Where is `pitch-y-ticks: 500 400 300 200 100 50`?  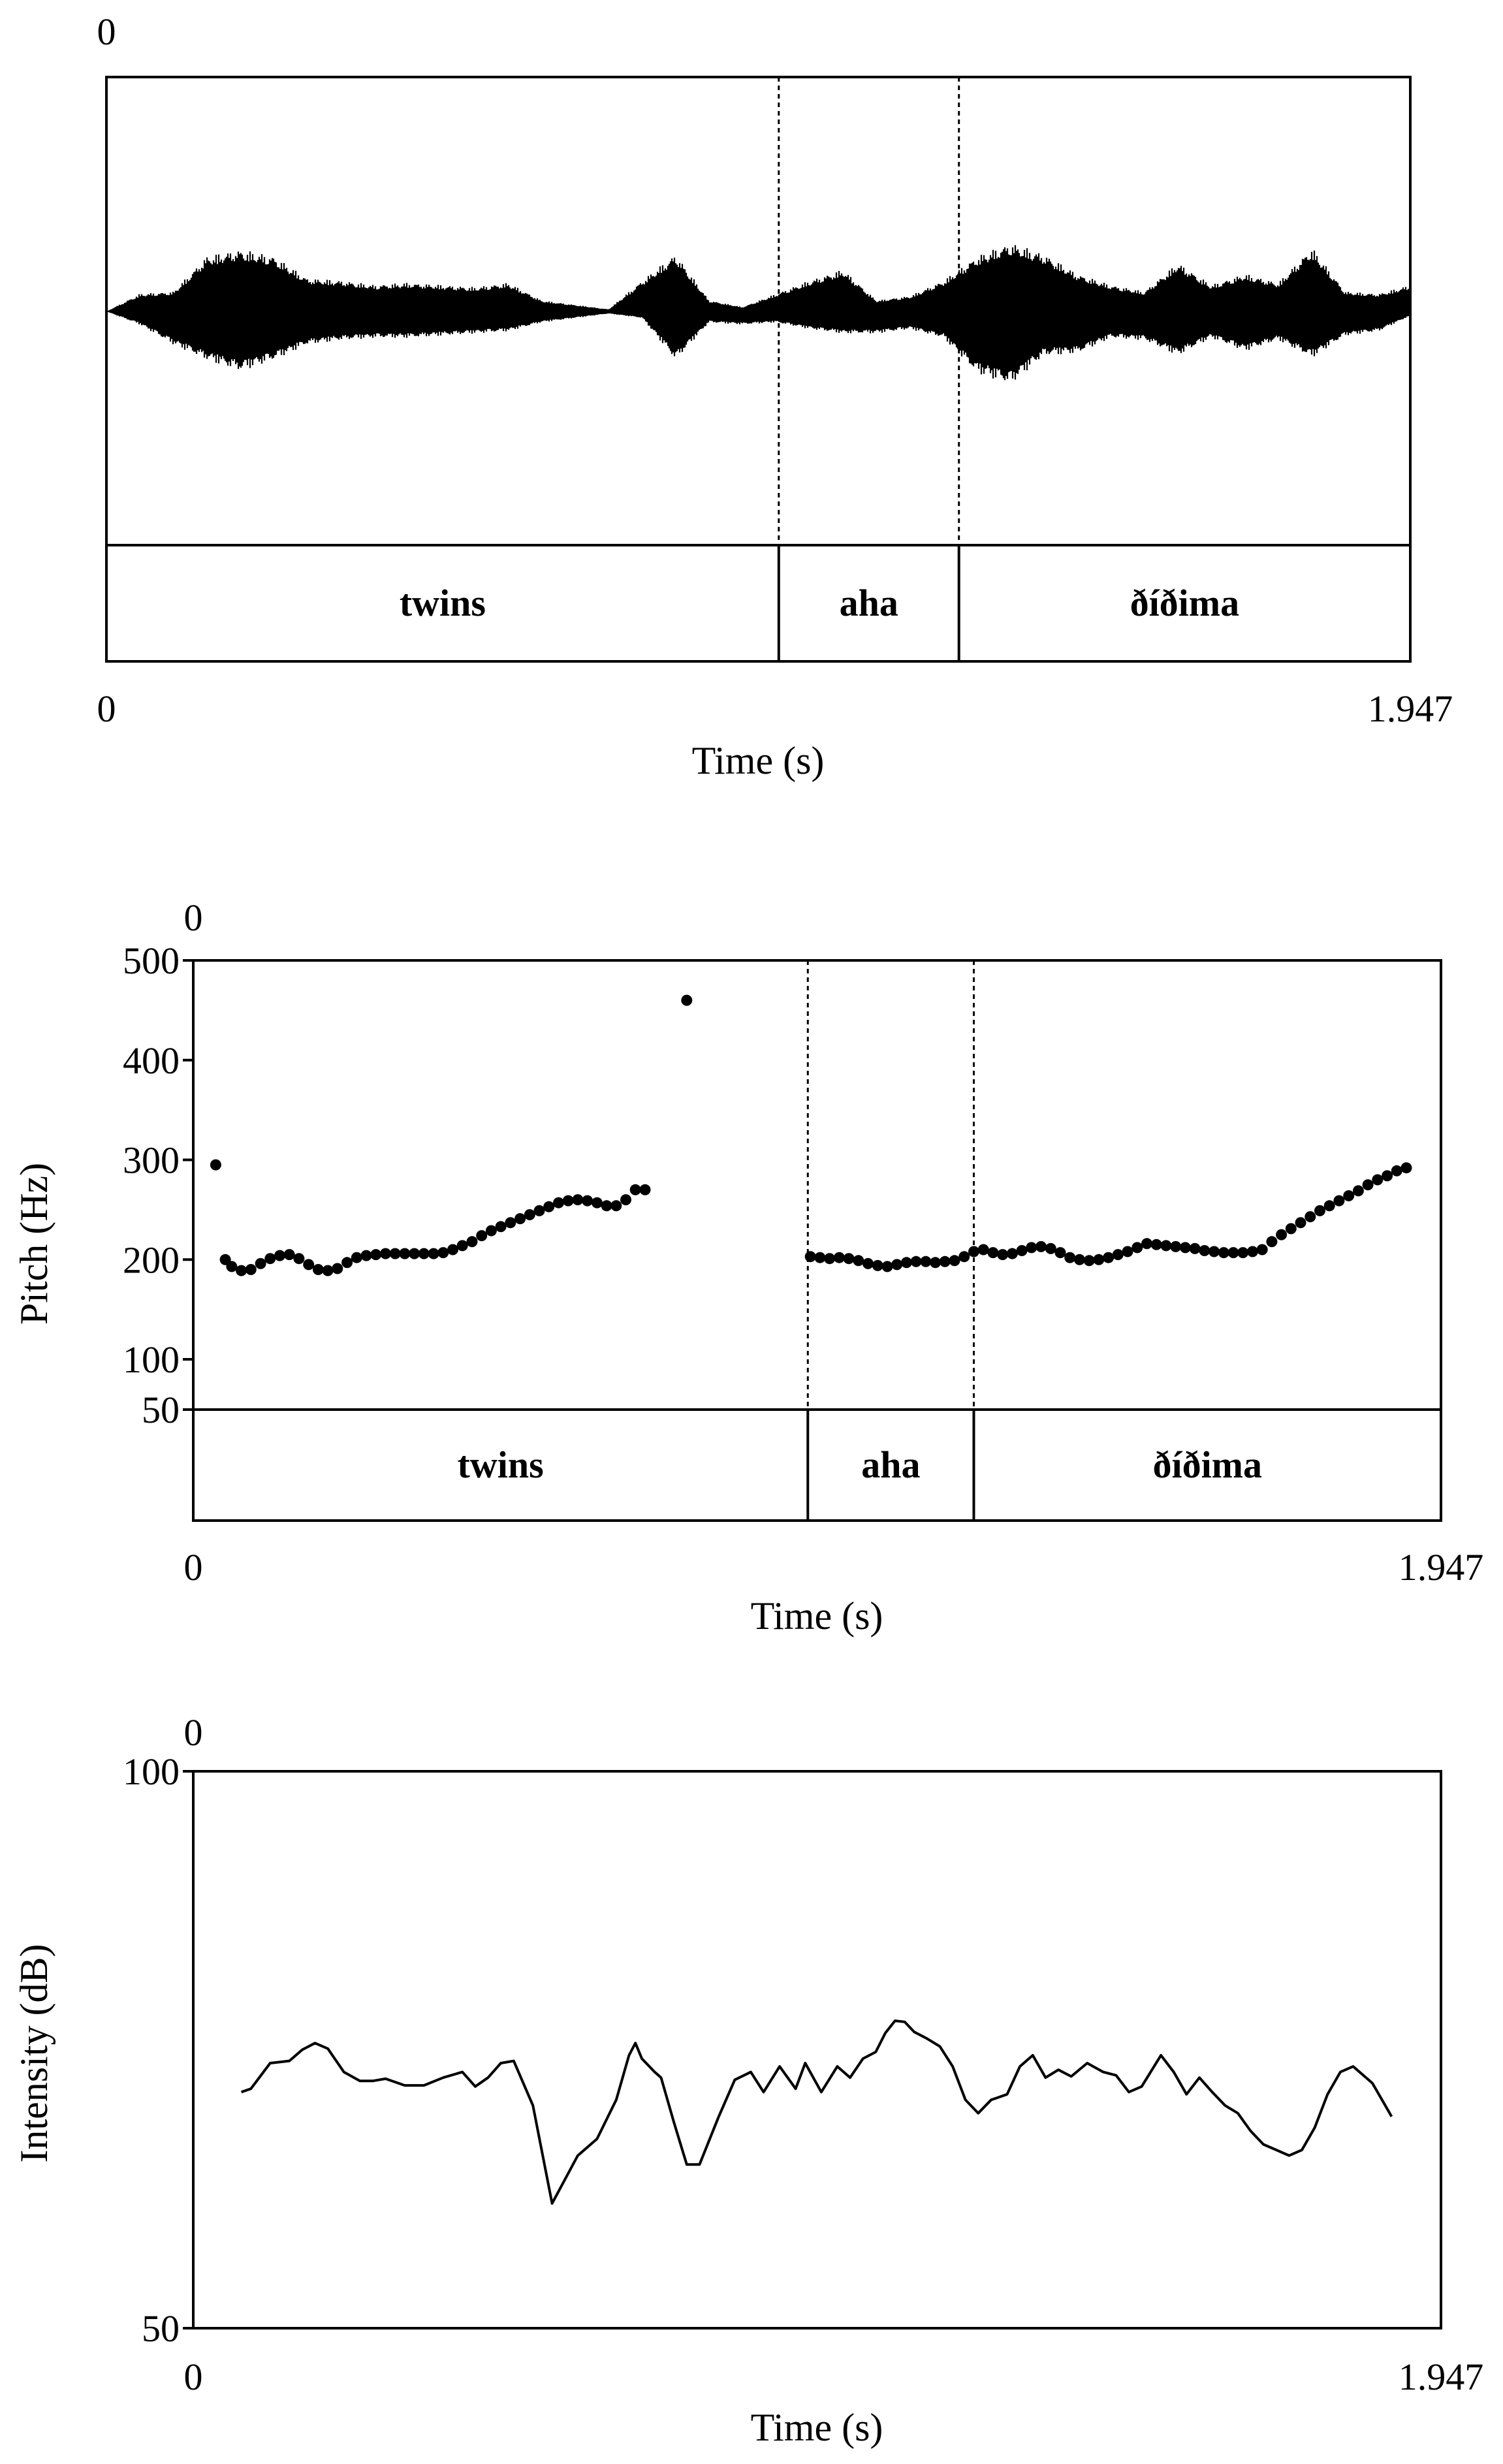 pitch-y-ticks: 500 400 300 200 100 50 is located at coordinates (158, 1185).